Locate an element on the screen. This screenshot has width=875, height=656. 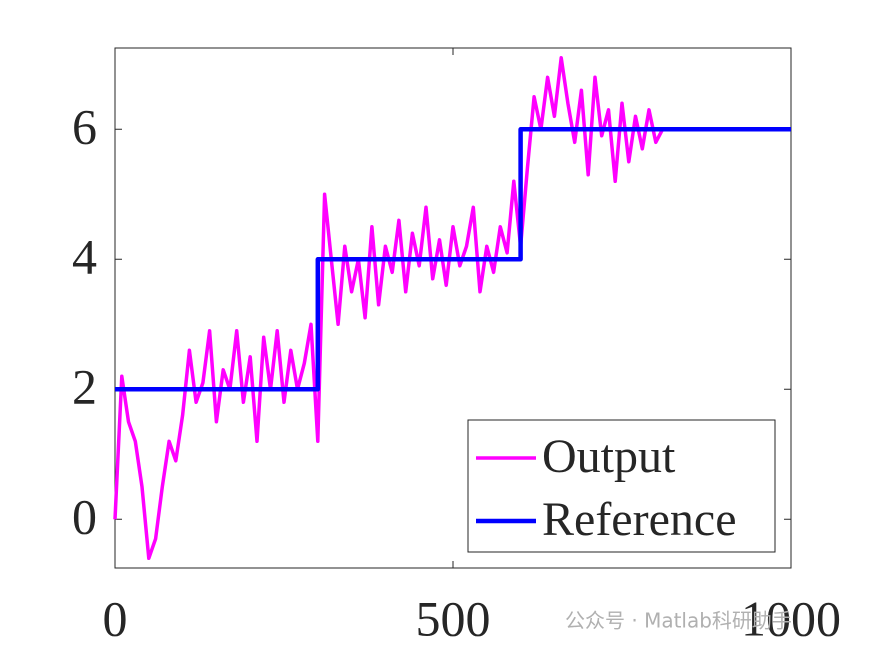
watermark: 公众号 · Matlab科研助手 is located at coordinates (678, 621).